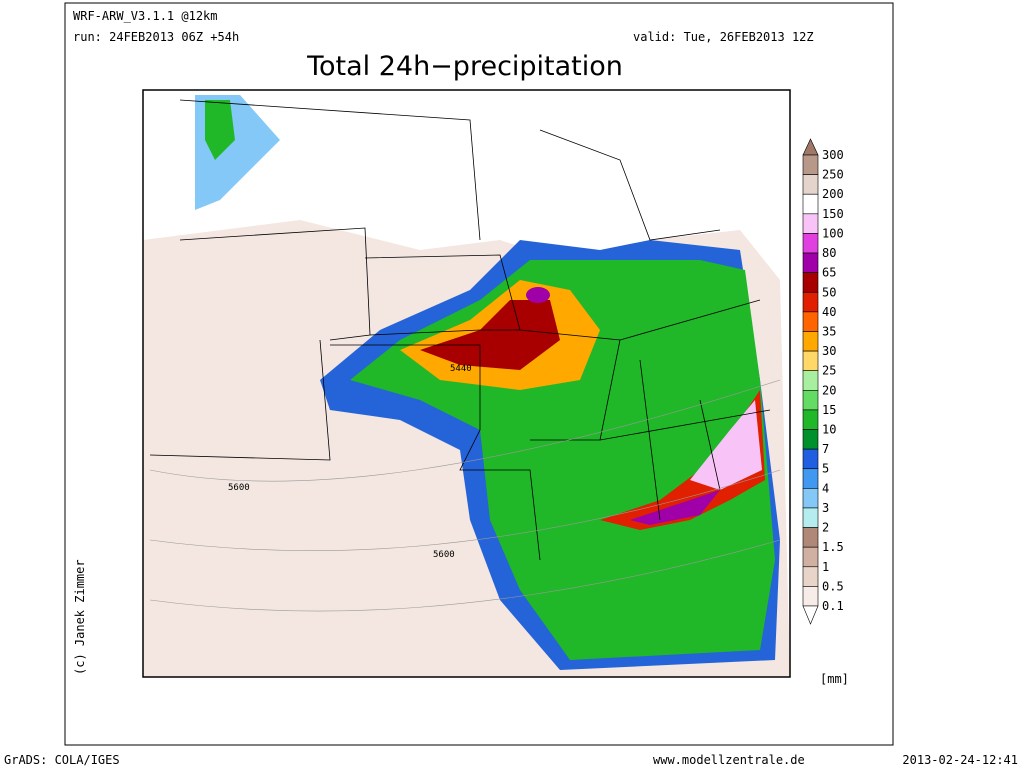 This screenshot has width=1024, height=772. Describe the element at coordinates (825, 488) in the screenshot. I see `colorbar-label: 4` at that location.